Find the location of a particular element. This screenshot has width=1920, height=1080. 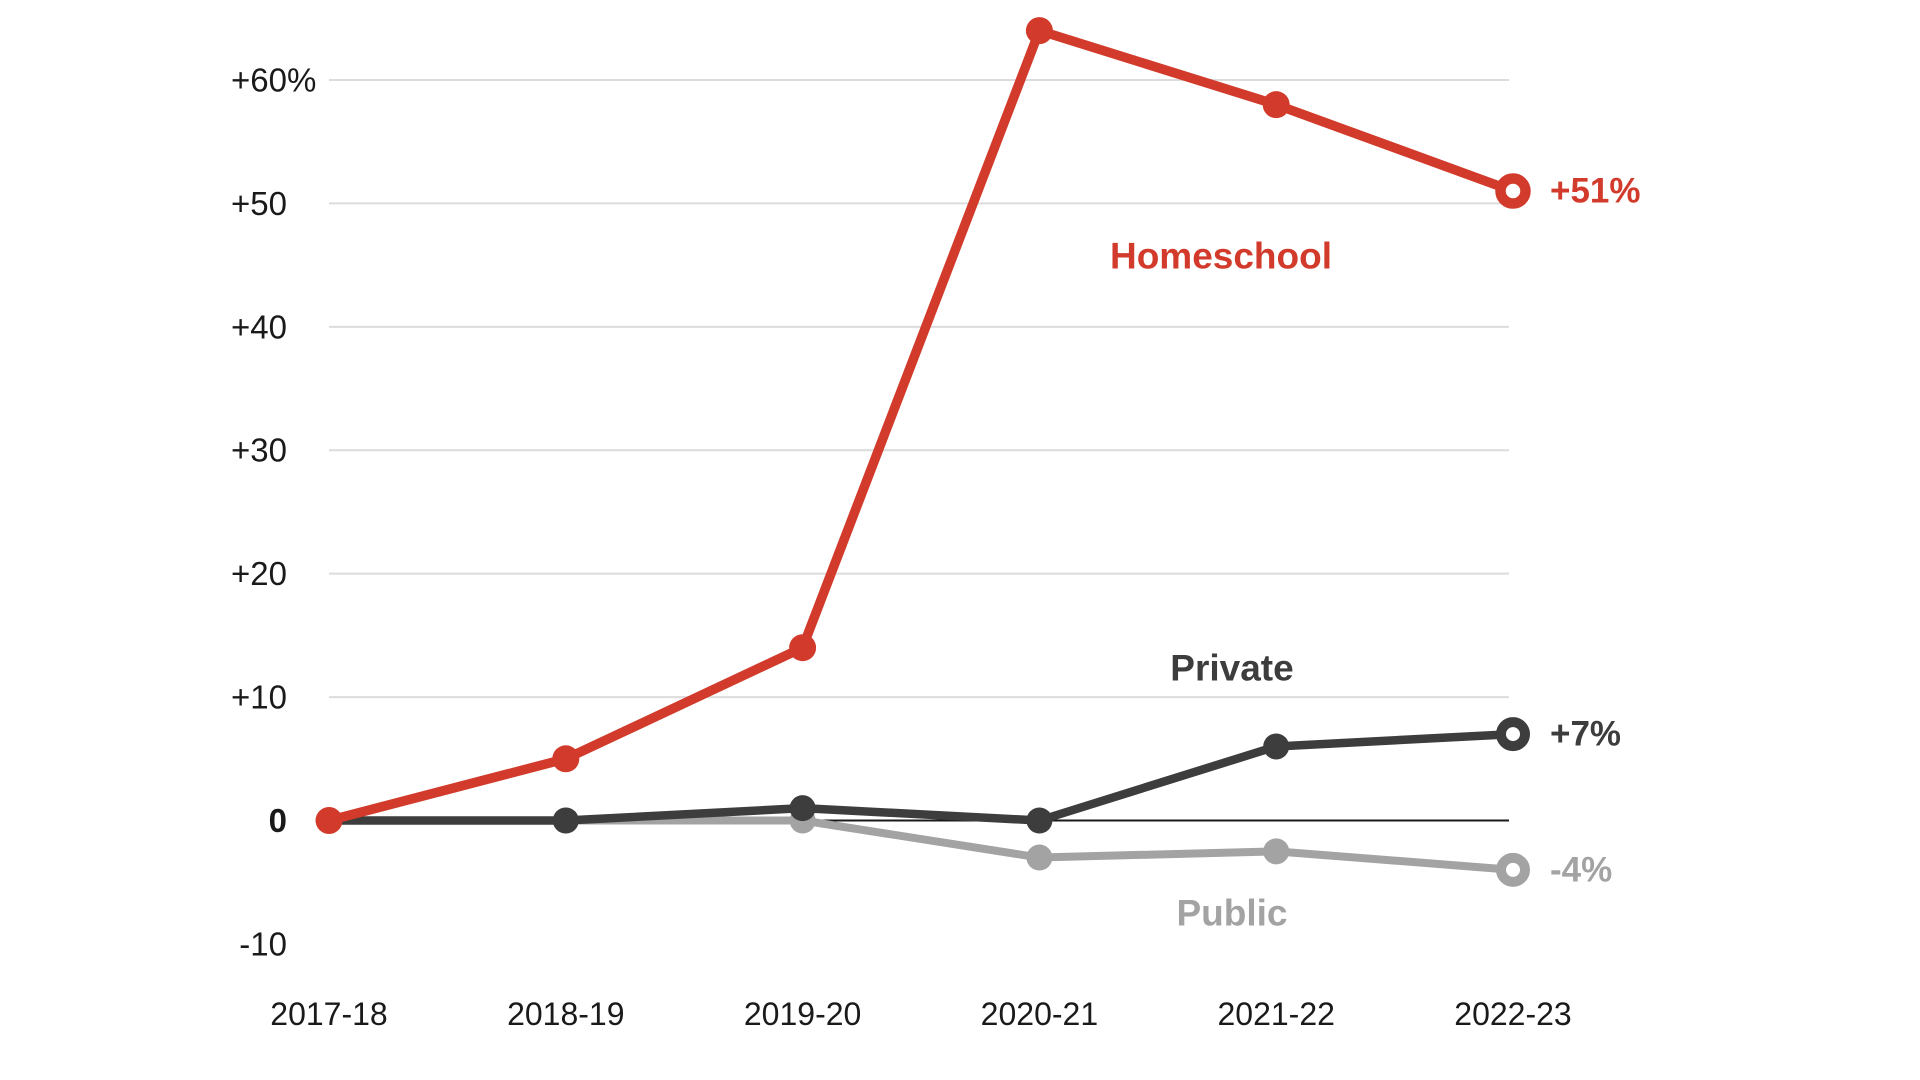

homeschool-endpoint-ring-marker is located at coordinates (1513, 191).